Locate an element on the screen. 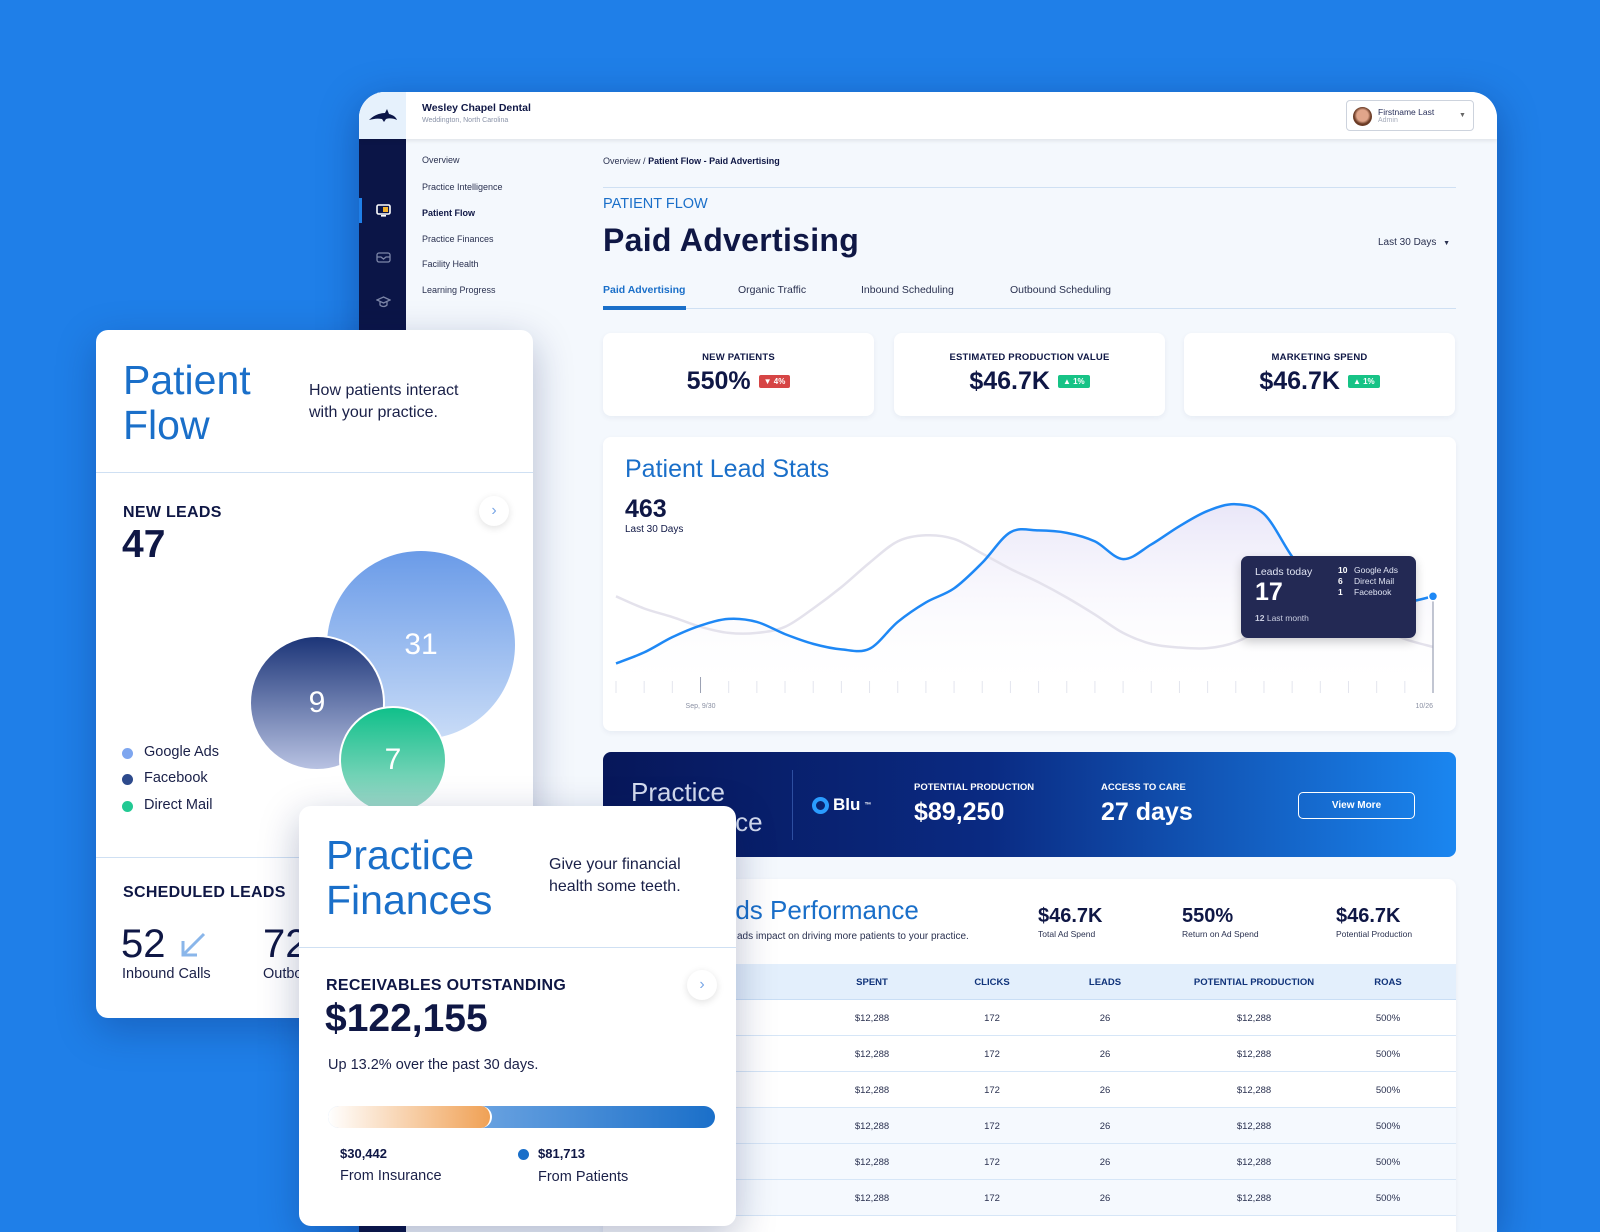 This screenshot has height=1232, width=1600. nav-item-learning-progress: Learning Progress is located at coordinates (459, 290).